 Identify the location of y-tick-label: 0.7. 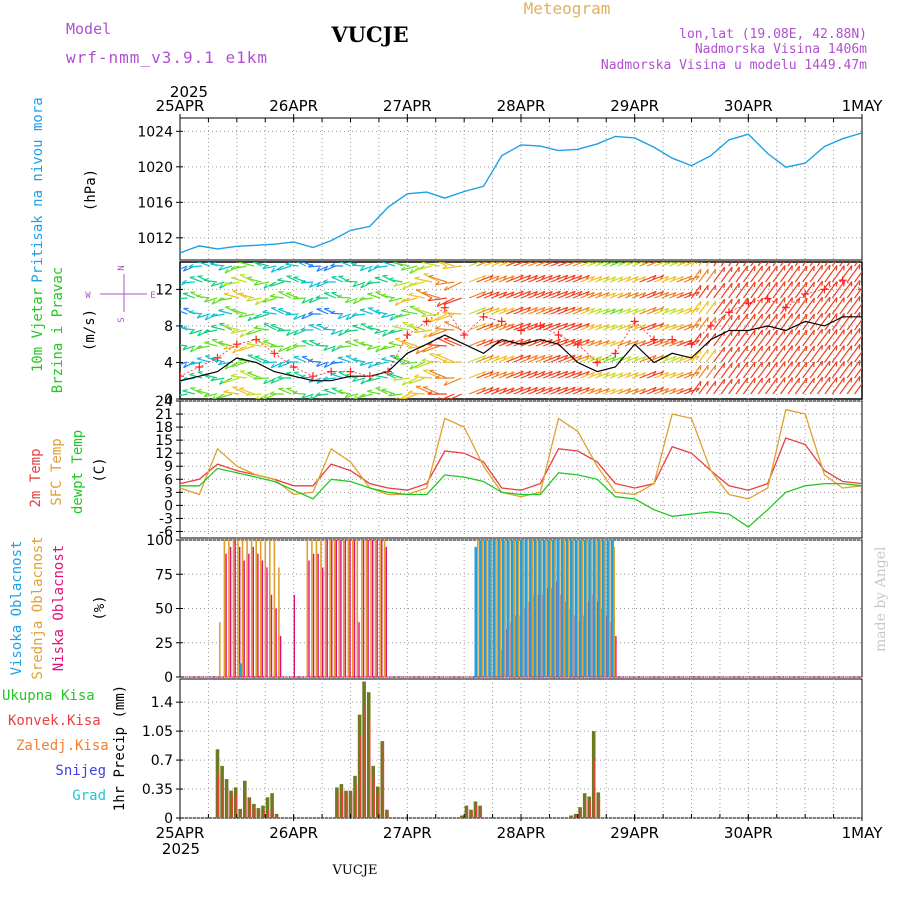
(162, 761).